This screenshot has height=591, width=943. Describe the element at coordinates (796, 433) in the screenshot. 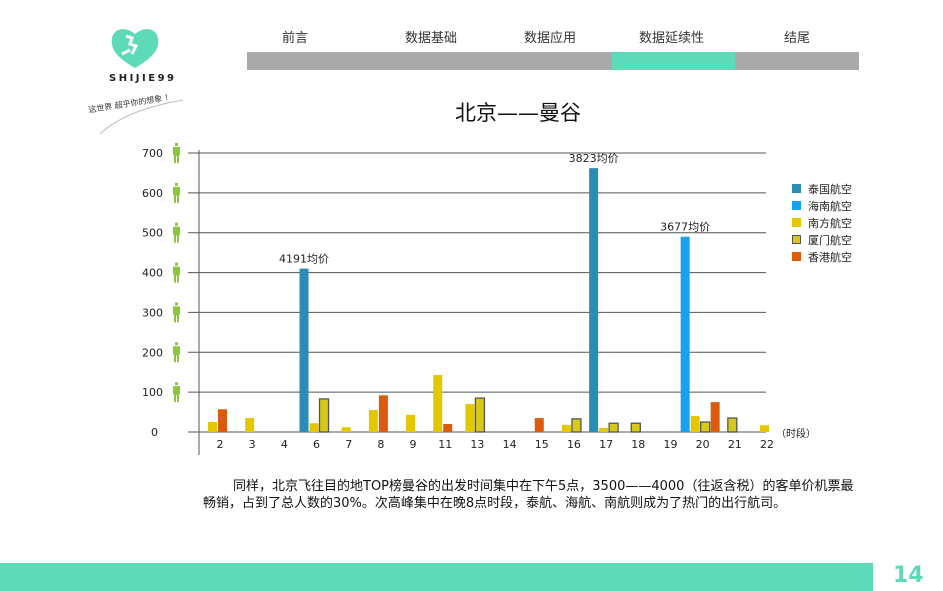

I see `x-axis-label: （时段）` at that location.